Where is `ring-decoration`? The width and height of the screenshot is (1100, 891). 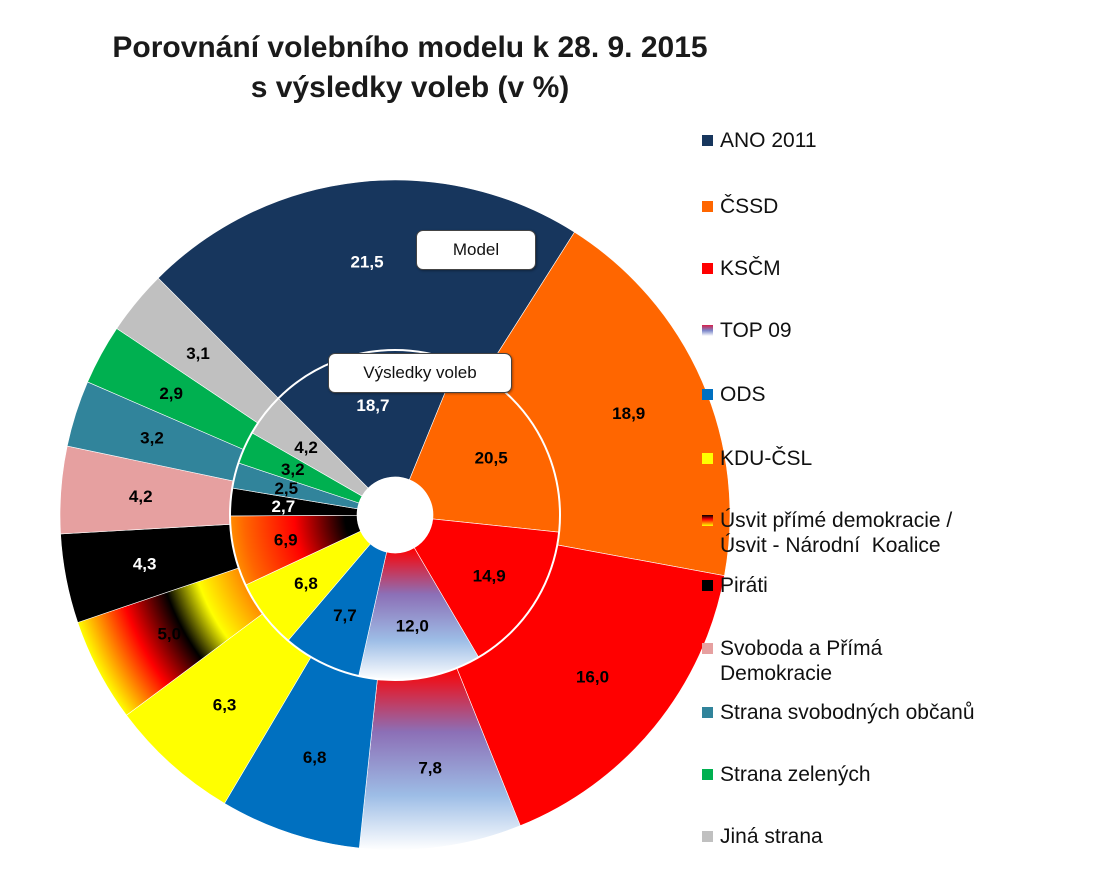 ring-decoration is located at coordinates (395, 515).